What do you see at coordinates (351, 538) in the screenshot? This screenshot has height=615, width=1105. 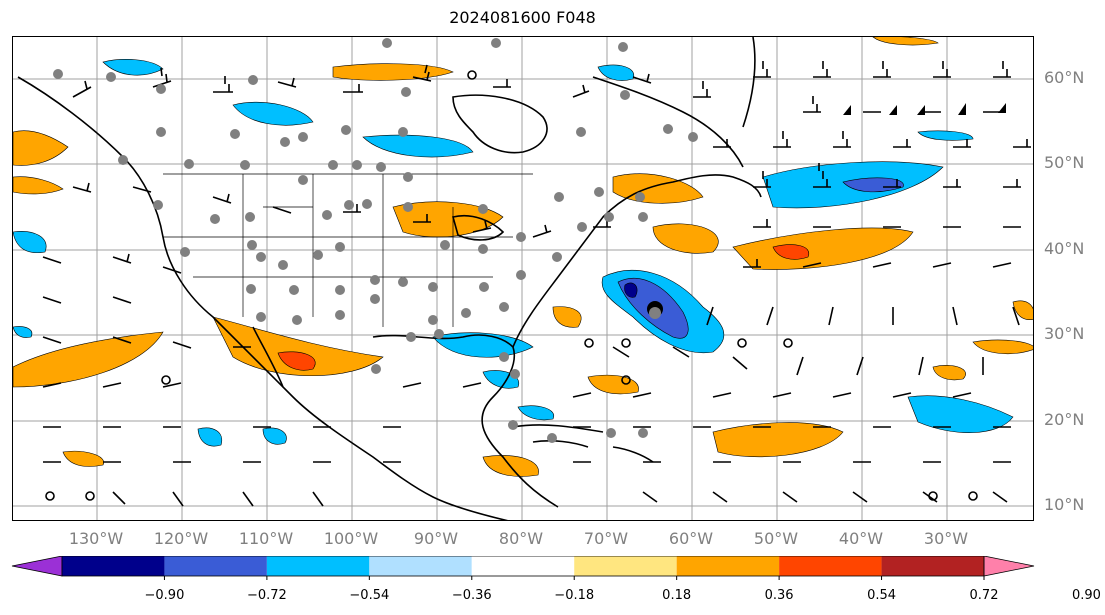 I see `lon-label-100w: 100°W` at bounding box center [351, 538].